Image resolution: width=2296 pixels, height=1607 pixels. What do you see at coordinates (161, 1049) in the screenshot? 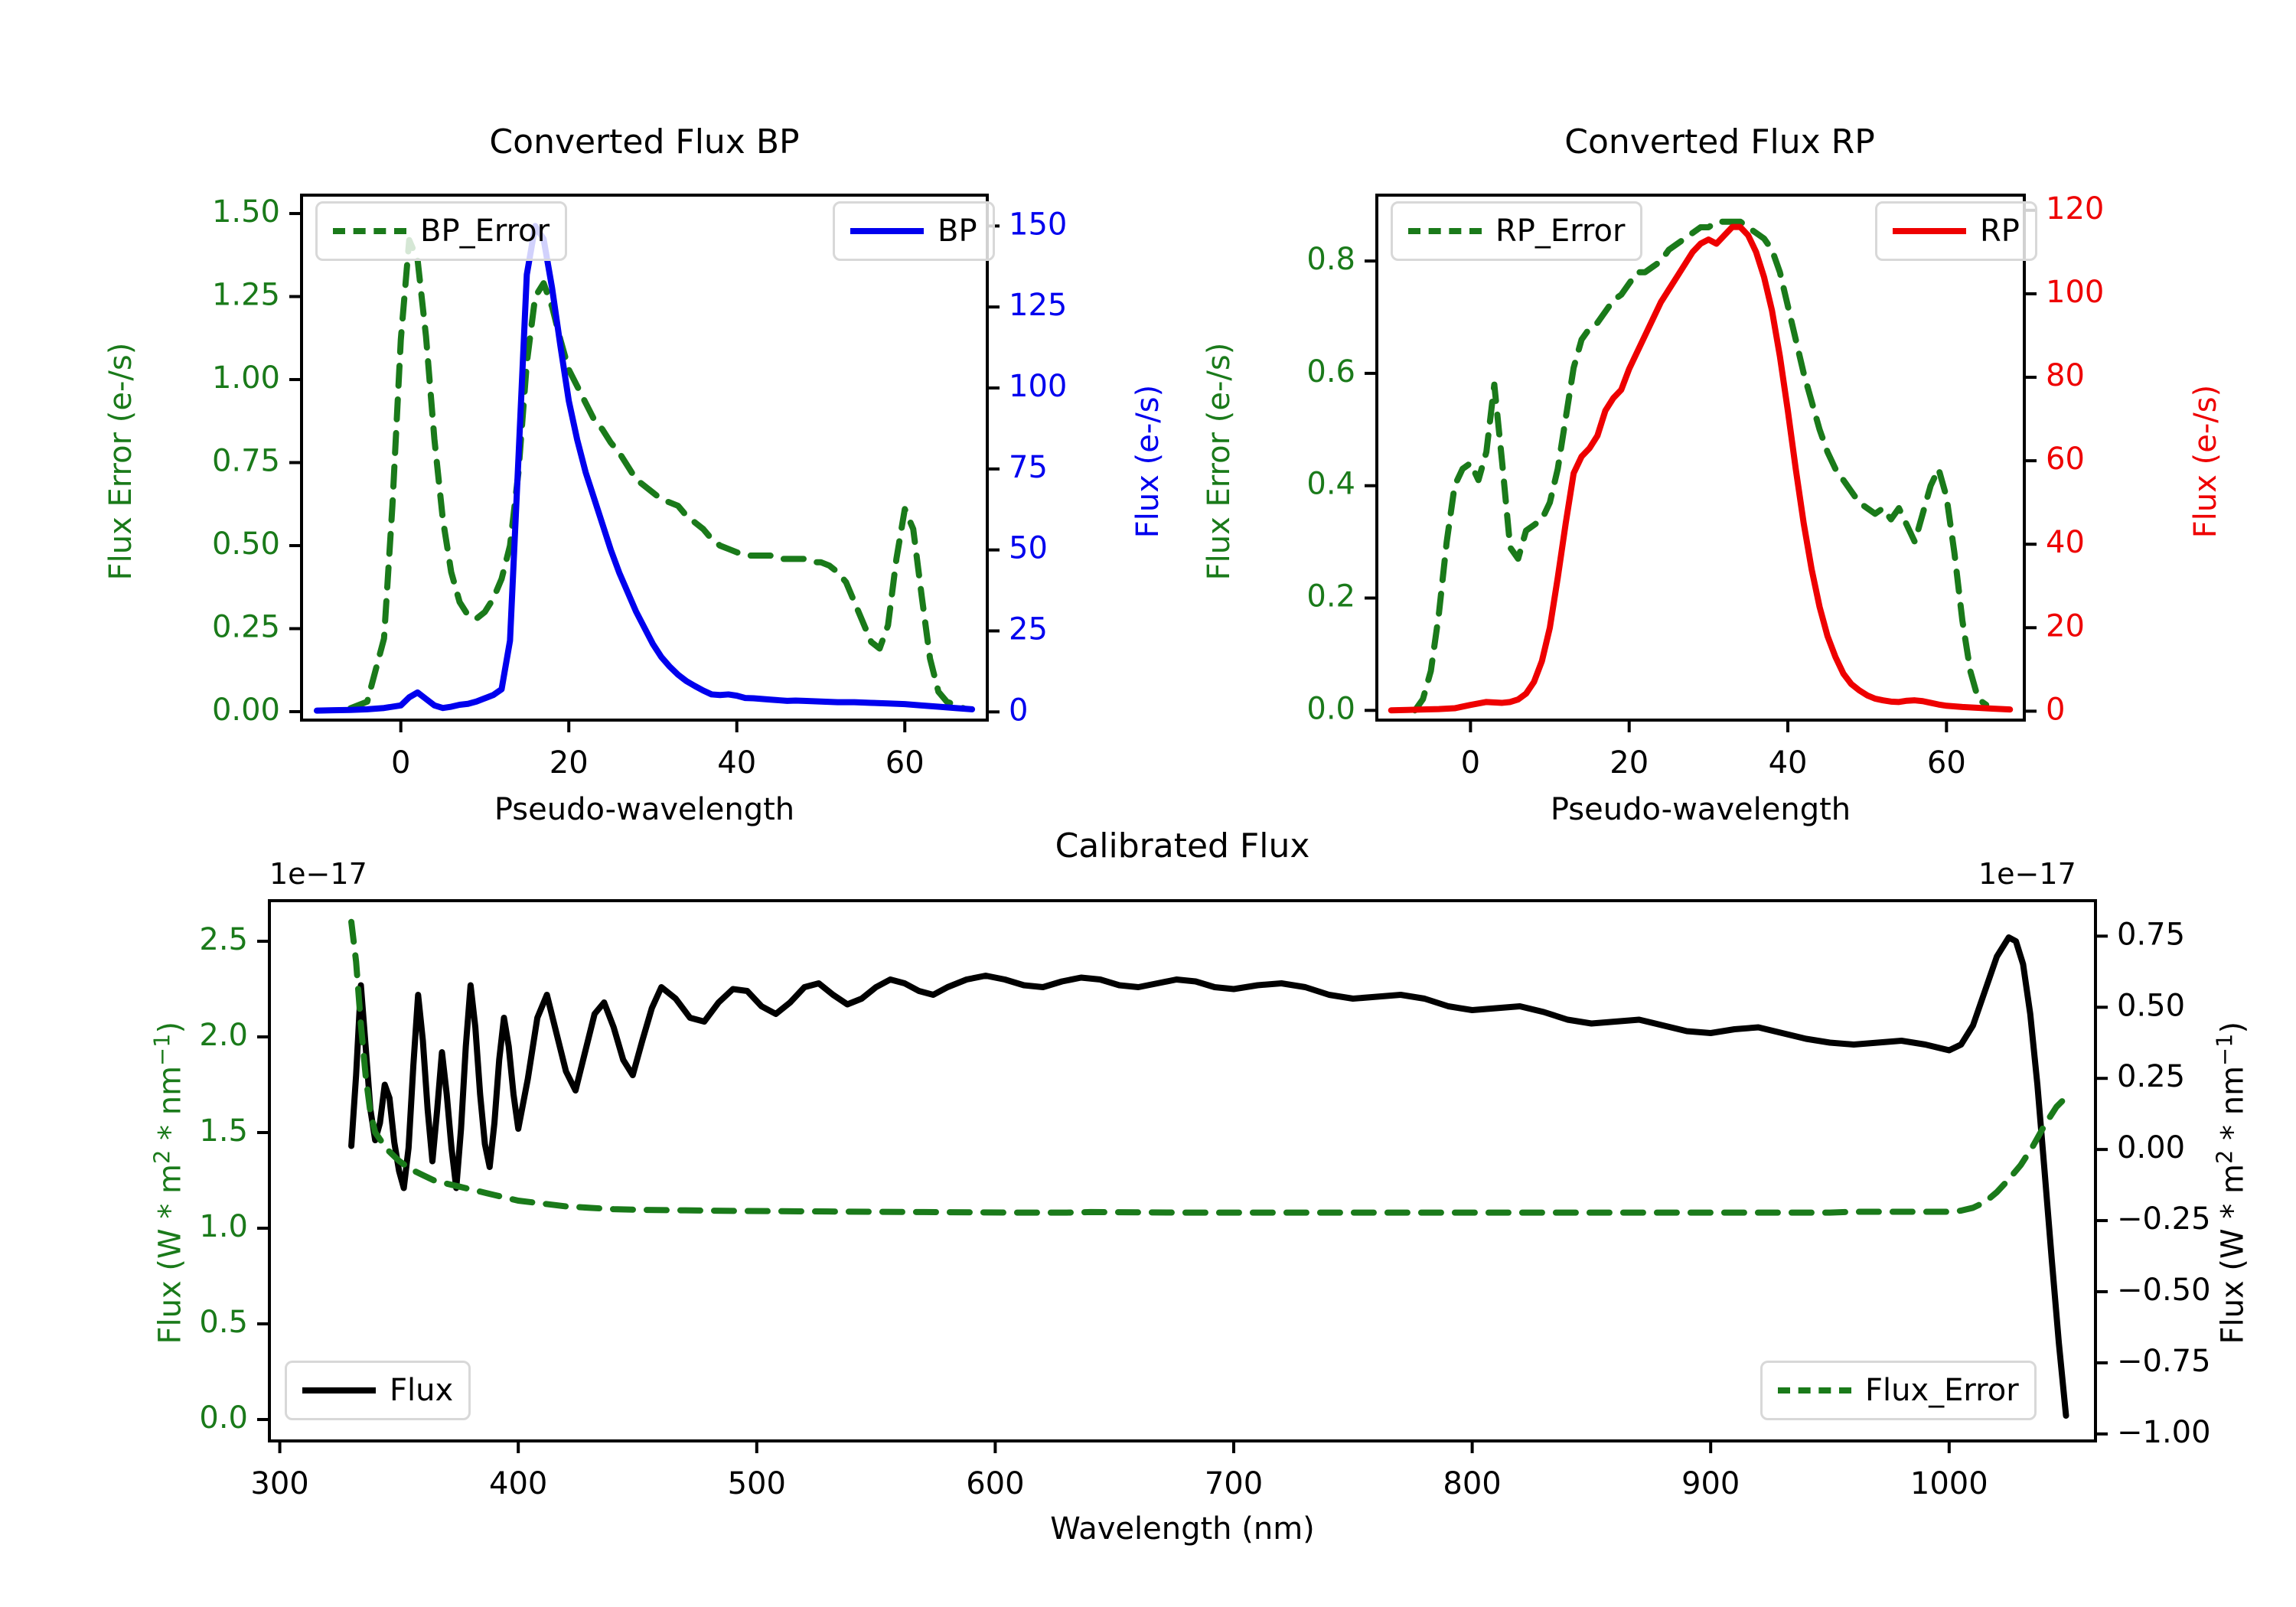
I see `cal-ylabel-left-sup2: −1` at bounding box center [161, 1049].